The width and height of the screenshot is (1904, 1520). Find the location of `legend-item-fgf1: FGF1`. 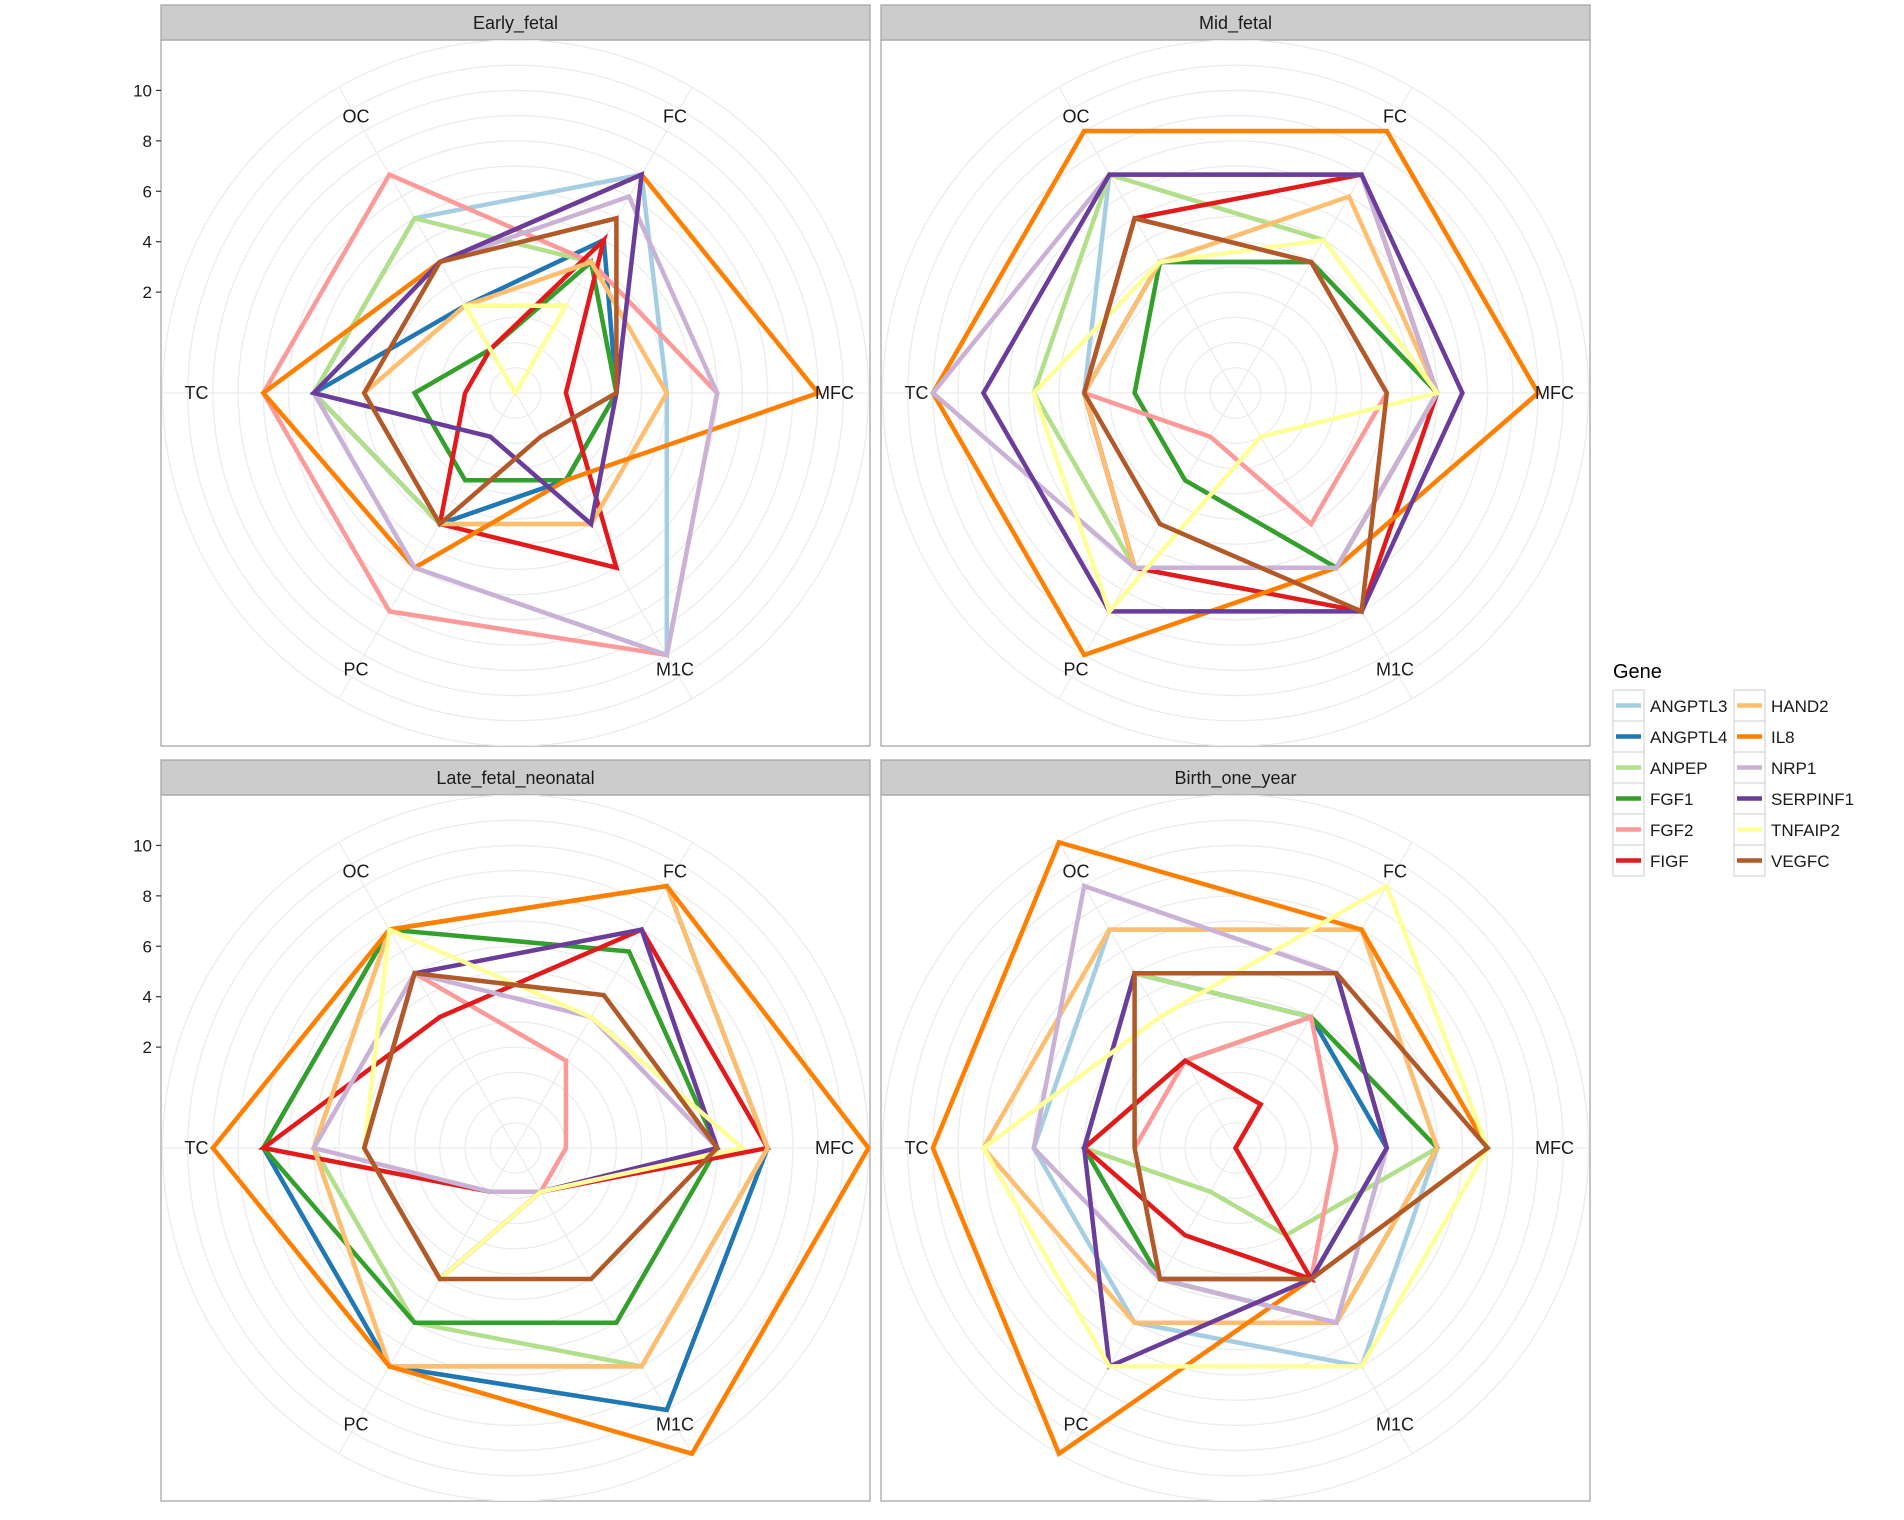

legend-item-fgf1: FGF1 is located at coordinates (1652, 798).